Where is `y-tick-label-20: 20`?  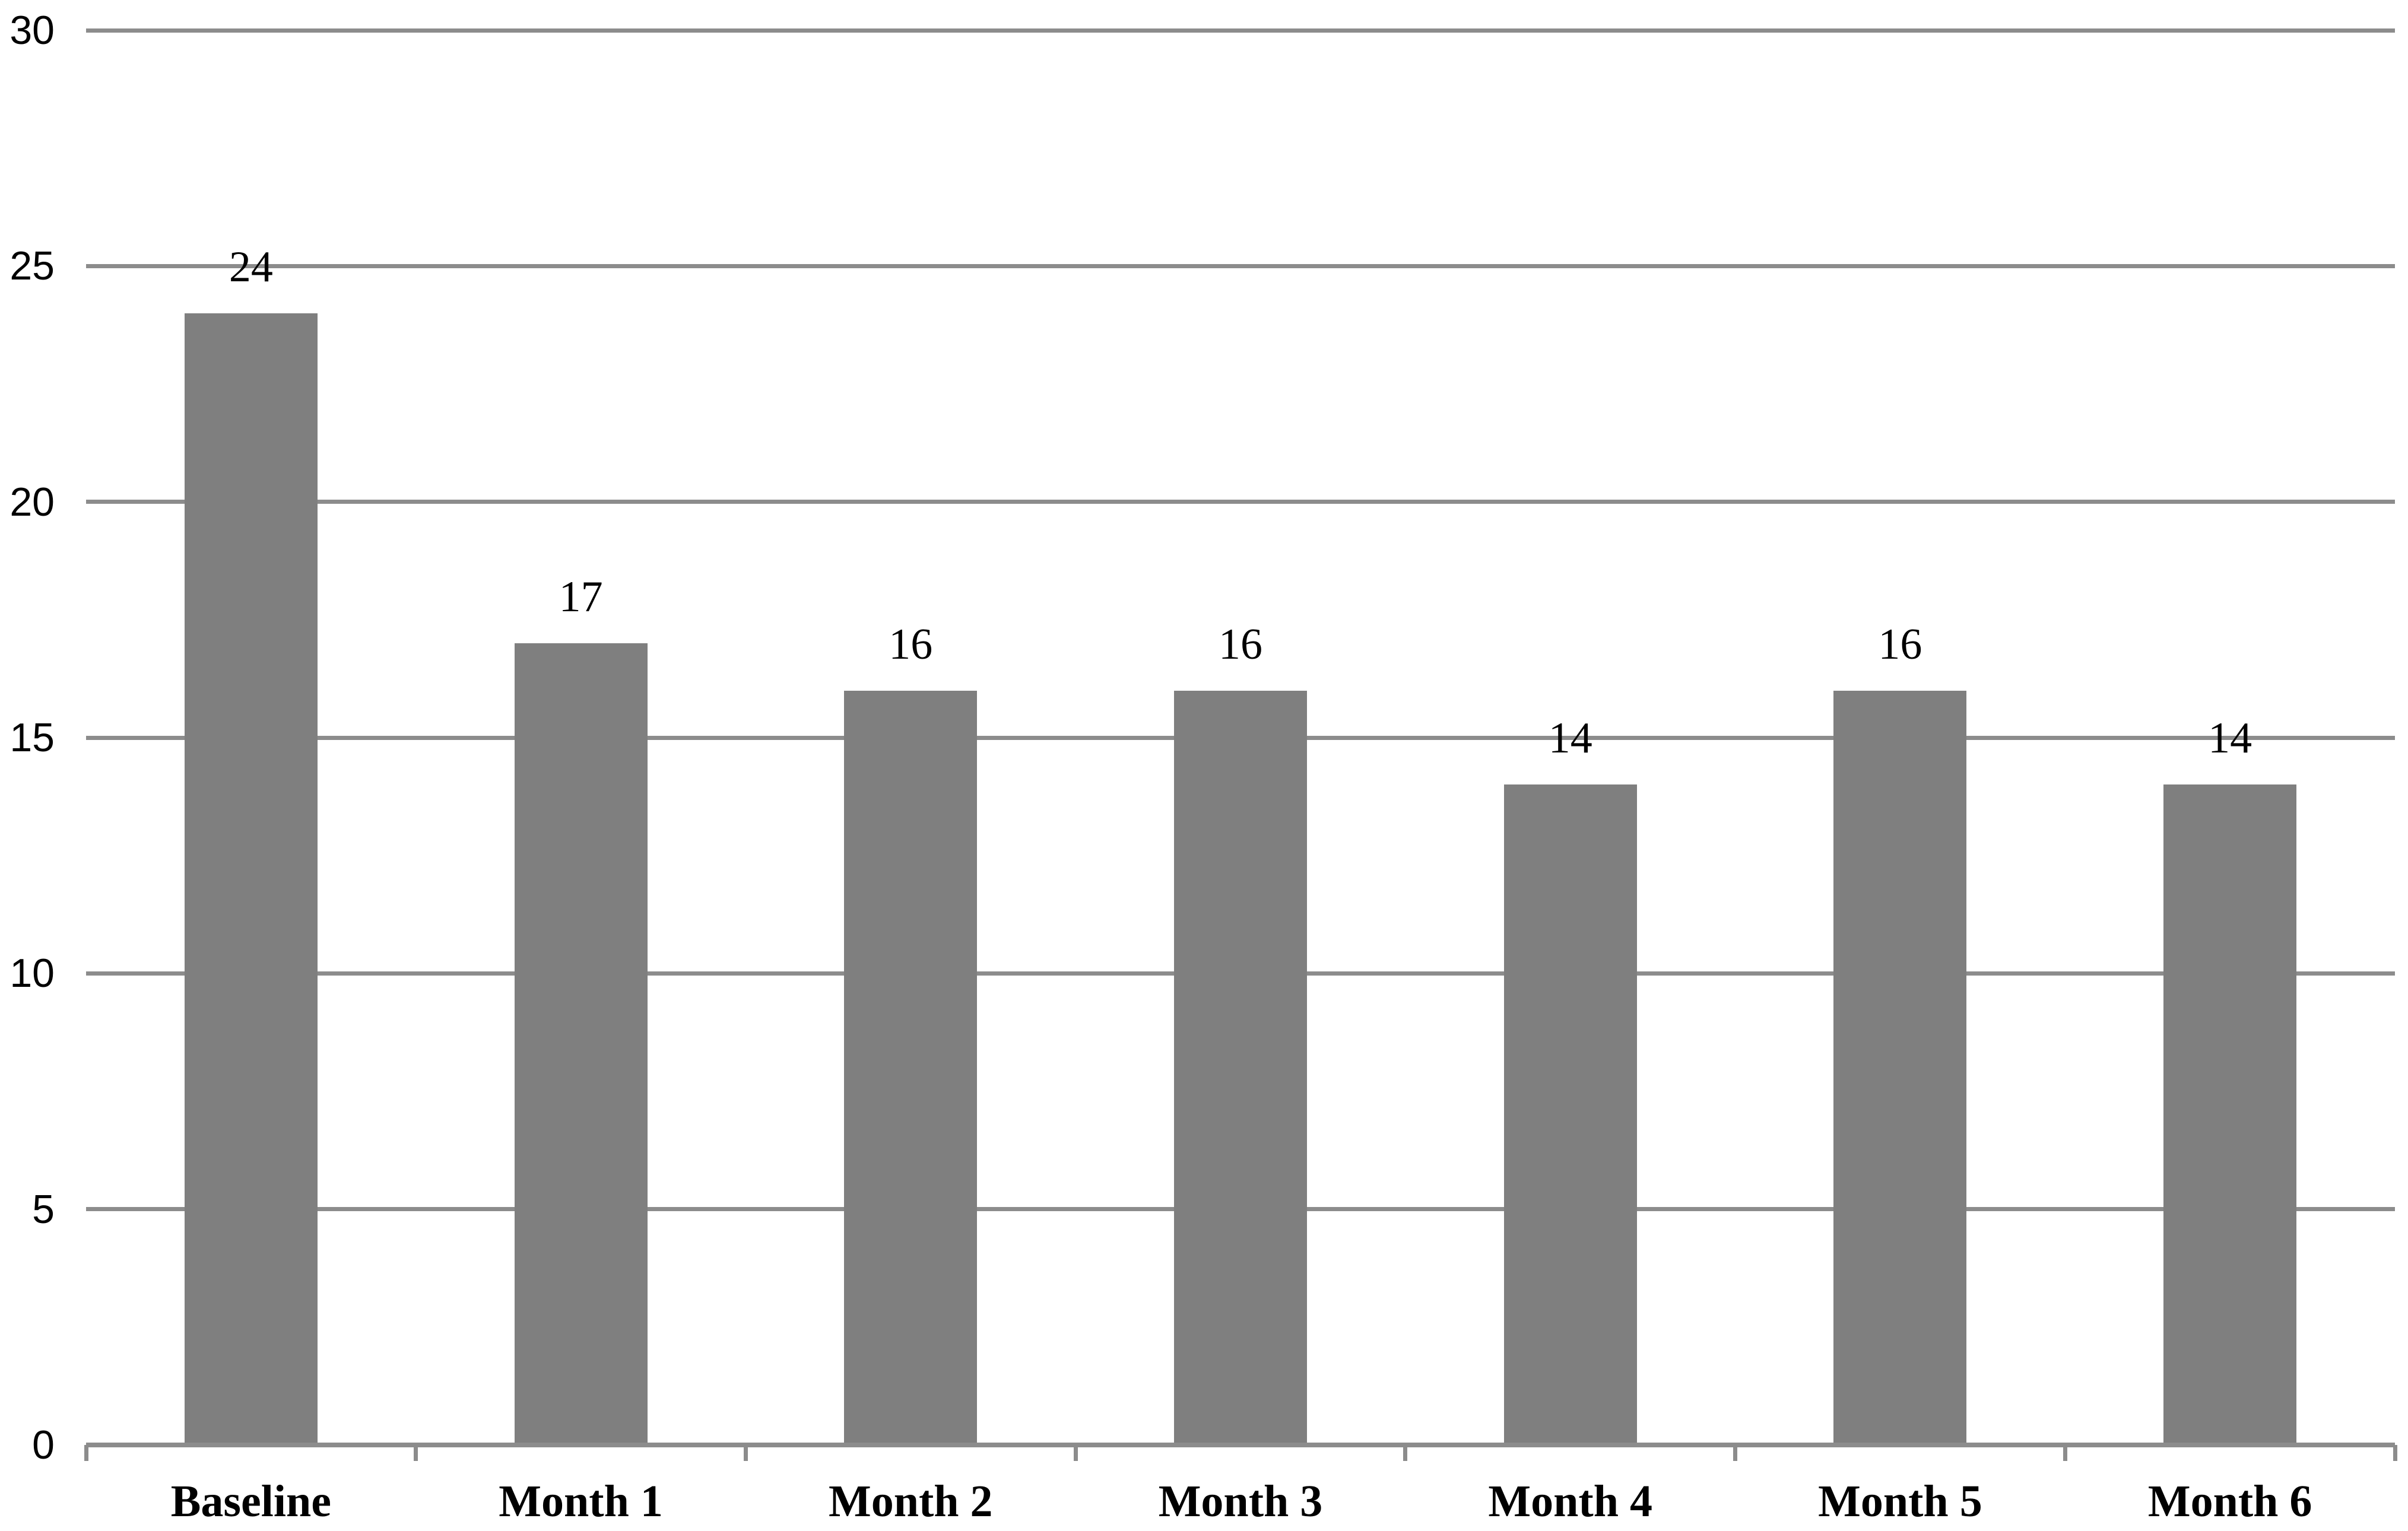 y-tick-label-20: 20 is located at coordinates (32, 502).